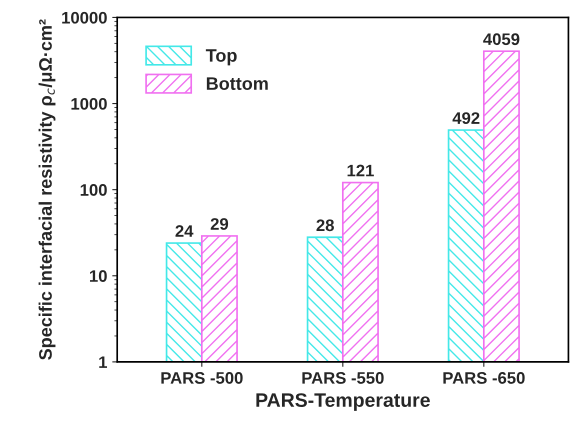 Image resolution: width=586 pixels, height=436 pixels. Describe the element at coordinates (501, 39) in the screenshot. I see `data-label: 4059` at that location.